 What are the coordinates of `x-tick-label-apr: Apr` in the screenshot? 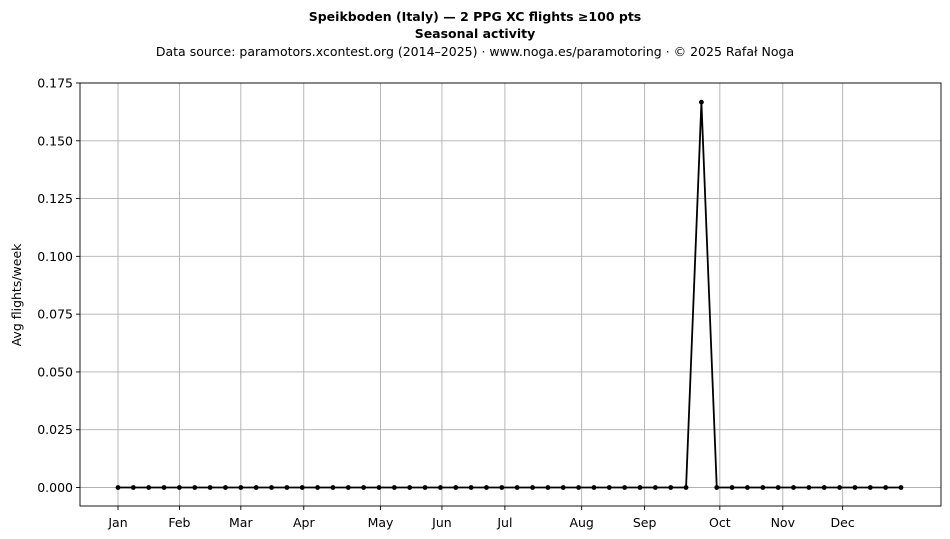 It's located at (304, 522).